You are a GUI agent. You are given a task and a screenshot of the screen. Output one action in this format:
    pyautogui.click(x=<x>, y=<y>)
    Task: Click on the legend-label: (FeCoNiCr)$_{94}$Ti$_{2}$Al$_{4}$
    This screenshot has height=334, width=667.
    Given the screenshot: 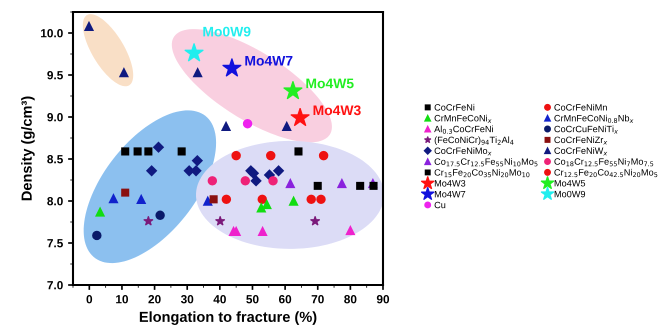 What is the action you would take?
    pyautogui.click(x=474, y=140)
    